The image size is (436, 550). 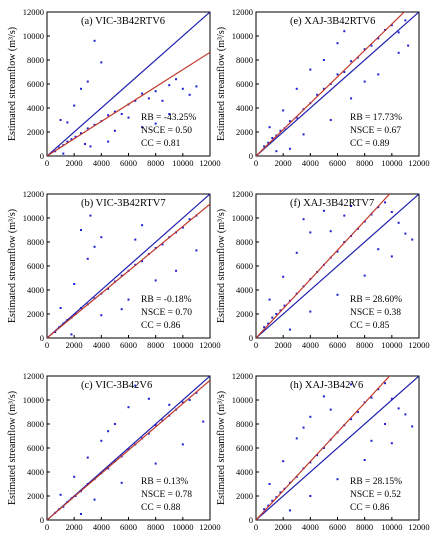 What do you see at coordinates (376, 118) in the screenshot?
I see `stat-label: RB = 17.73%` at bounding box center [376, 118].